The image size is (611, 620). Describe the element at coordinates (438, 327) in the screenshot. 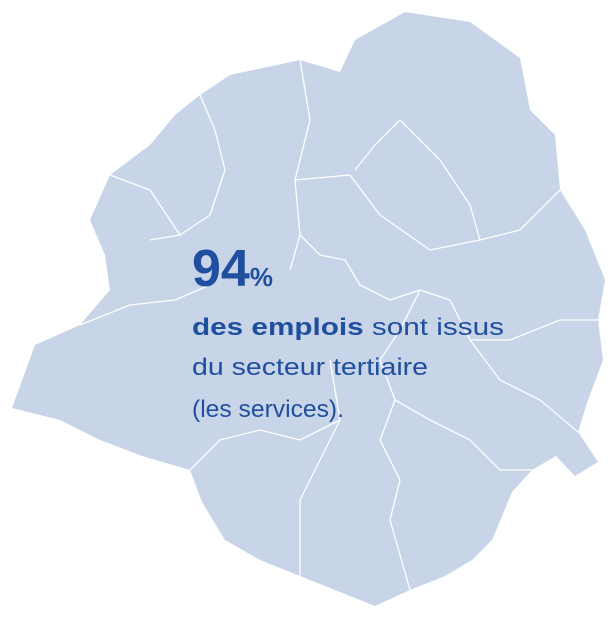

I see `text-rest: sont issus` at that location.